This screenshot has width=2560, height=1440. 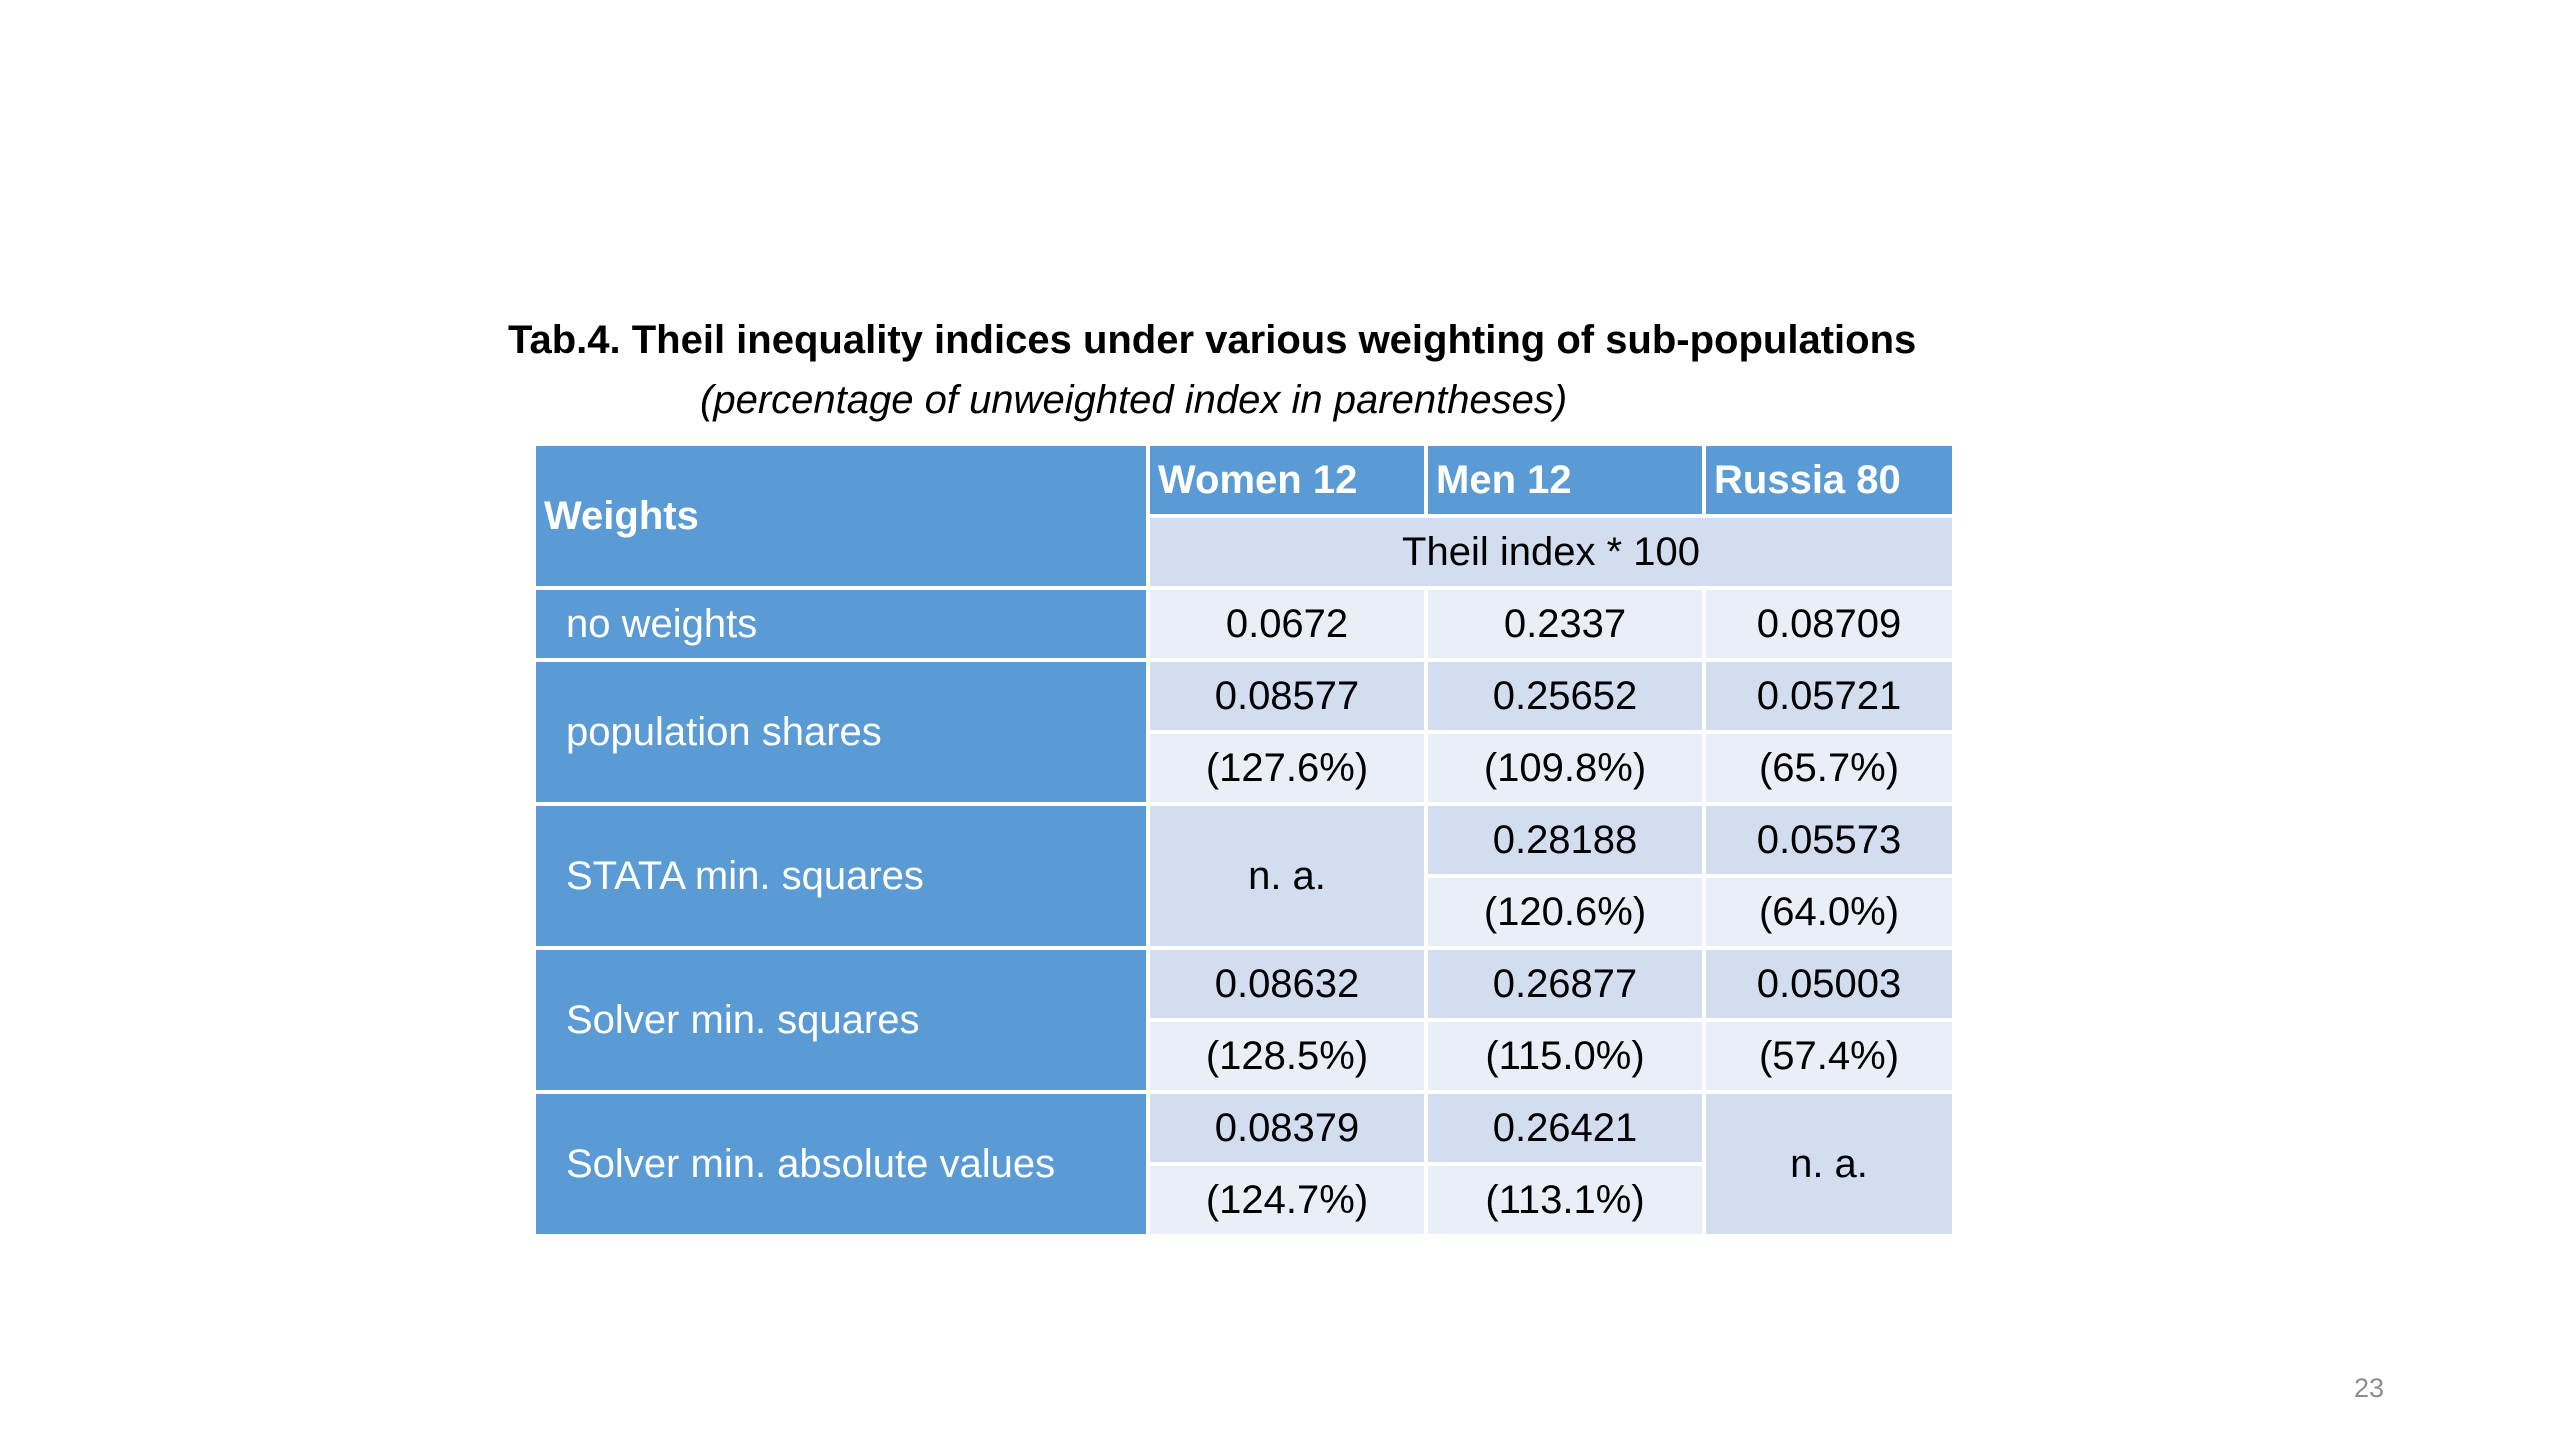 I want to click on row-label-population-shares: population shares, so click(x=841, y=732).